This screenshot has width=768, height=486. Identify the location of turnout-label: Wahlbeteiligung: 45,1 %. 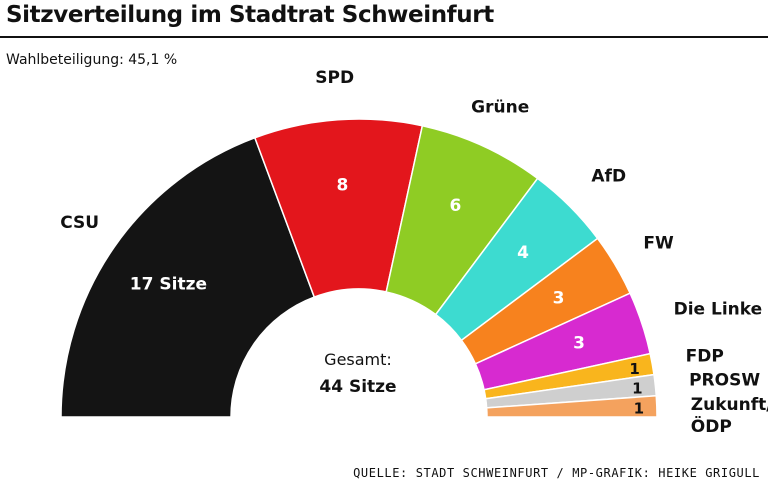
(92, 60).